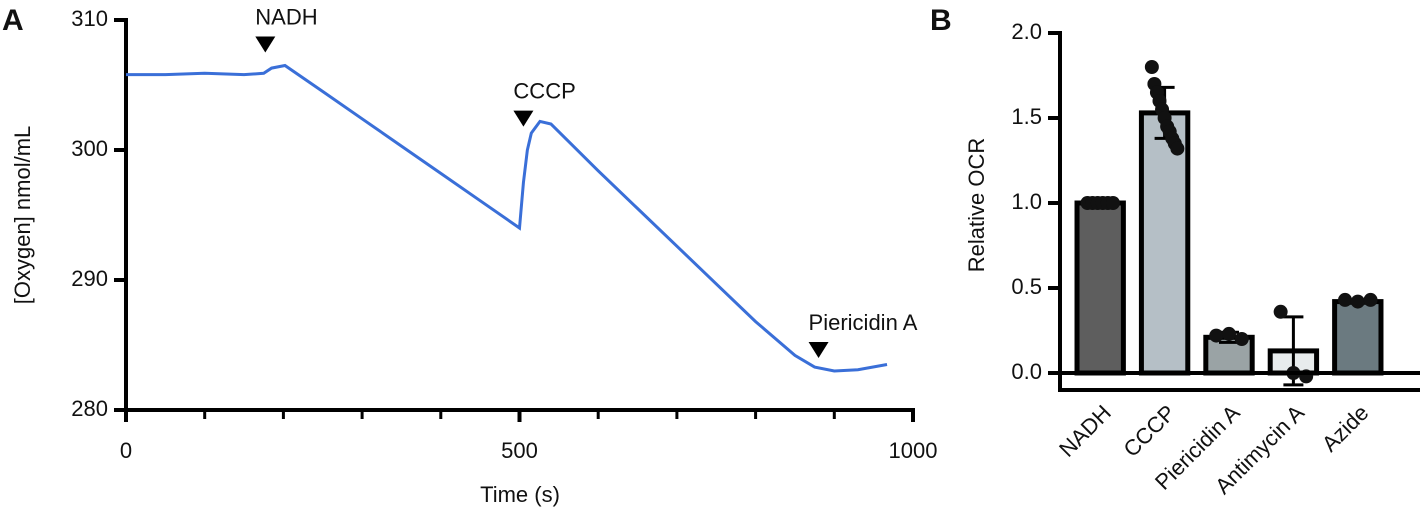 This screenshot has width=1424, height=528. What do you see at coordinates (1026, 31) in the screenshot?
I see `y-tick-label: 2.0` at bounding box center [1026, 31].